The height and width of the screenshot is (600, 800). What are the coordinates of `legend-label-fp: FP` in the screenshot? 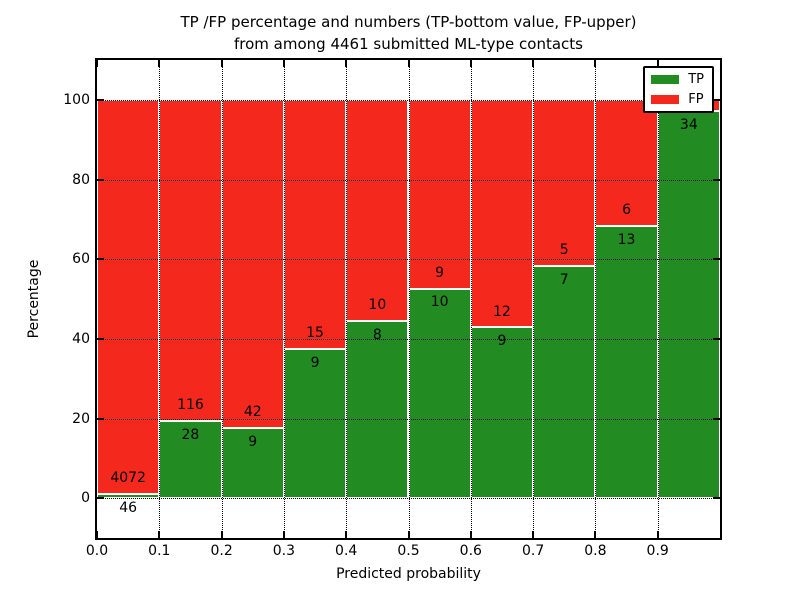 It's located at (696, 99).